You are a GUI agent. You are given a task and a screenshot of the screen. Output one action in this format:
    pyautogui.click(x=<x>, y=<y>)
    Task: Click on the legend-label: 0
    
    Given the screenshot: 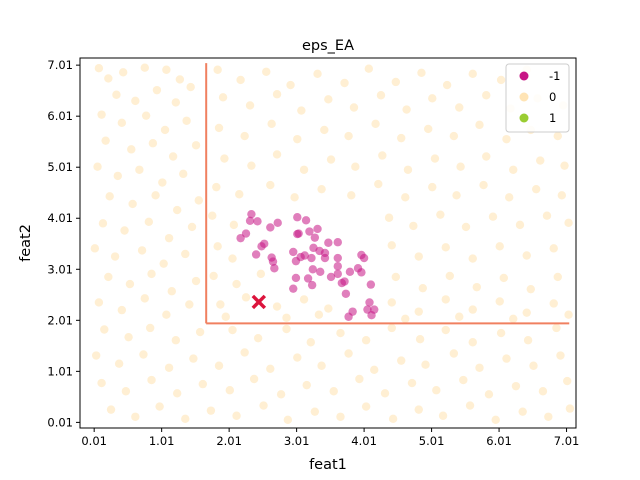 What is the action you would take?
    pyautogui.click(x=552, y=97)
    